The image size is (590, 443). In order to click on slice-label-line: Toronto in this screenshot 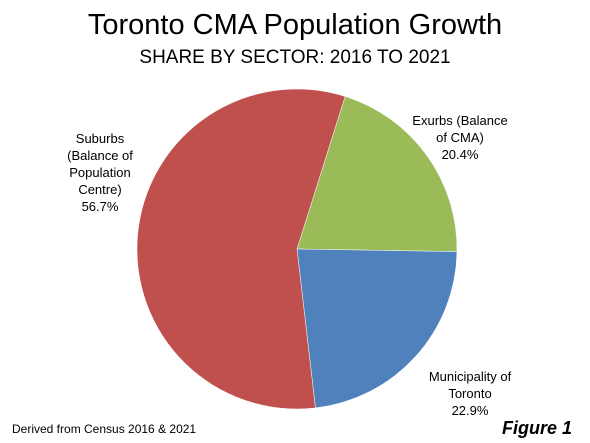, I will do `click(470, 393)`.